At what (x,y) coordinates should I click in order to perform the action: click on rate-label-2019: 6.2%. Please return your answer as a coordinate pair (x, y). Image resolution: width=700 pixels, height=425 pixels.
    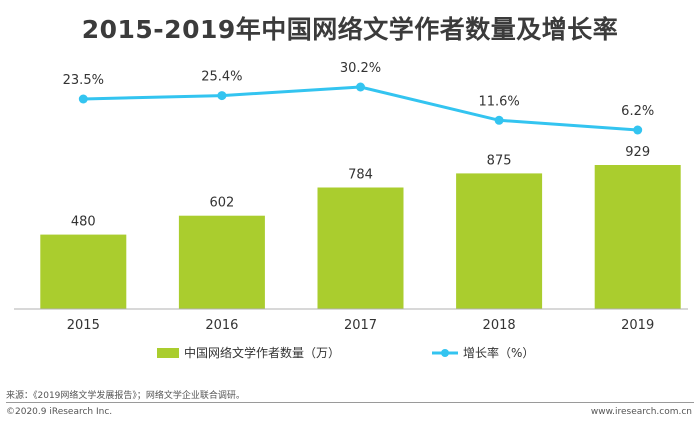
    Looking at the image, I should click on (637, 111).